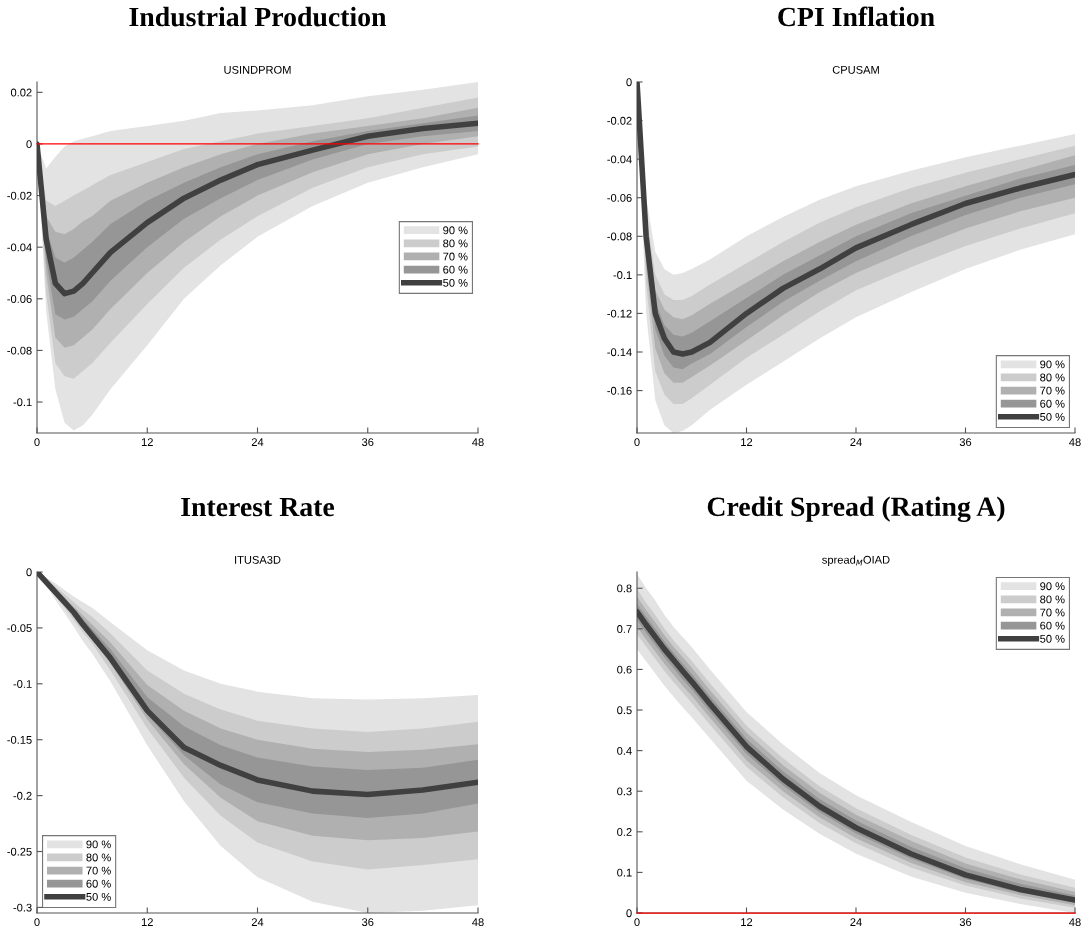  What do you see at coordinates (856, 509) in the screenshot?
I see `chart-title: Credit Spread (Rating A)` at bounding box center [856, 509].